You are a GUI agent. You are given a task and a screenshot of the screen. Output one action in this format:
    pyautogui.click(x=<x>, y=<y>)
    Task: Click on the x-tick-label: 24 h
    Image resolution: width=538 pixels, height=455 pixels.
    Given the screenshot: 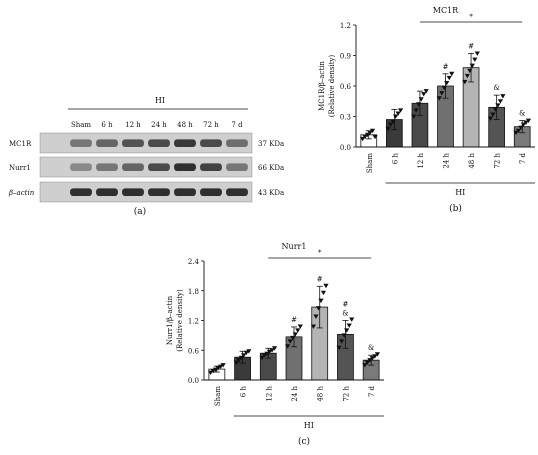 What is the action you would take?
    pyautogui.click(x=447, y=161)
    